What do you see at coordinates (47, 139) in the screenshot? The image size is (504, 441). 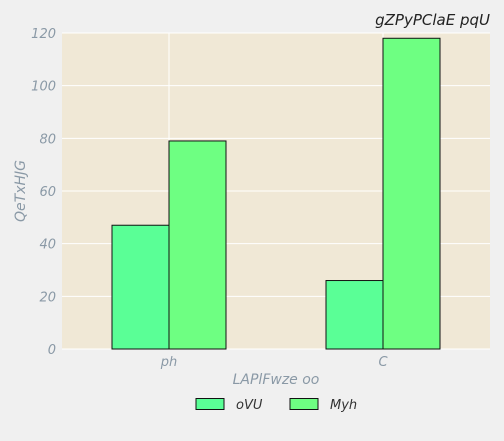 I see `y-tick-label: 80` at bounding box center [47, 139].